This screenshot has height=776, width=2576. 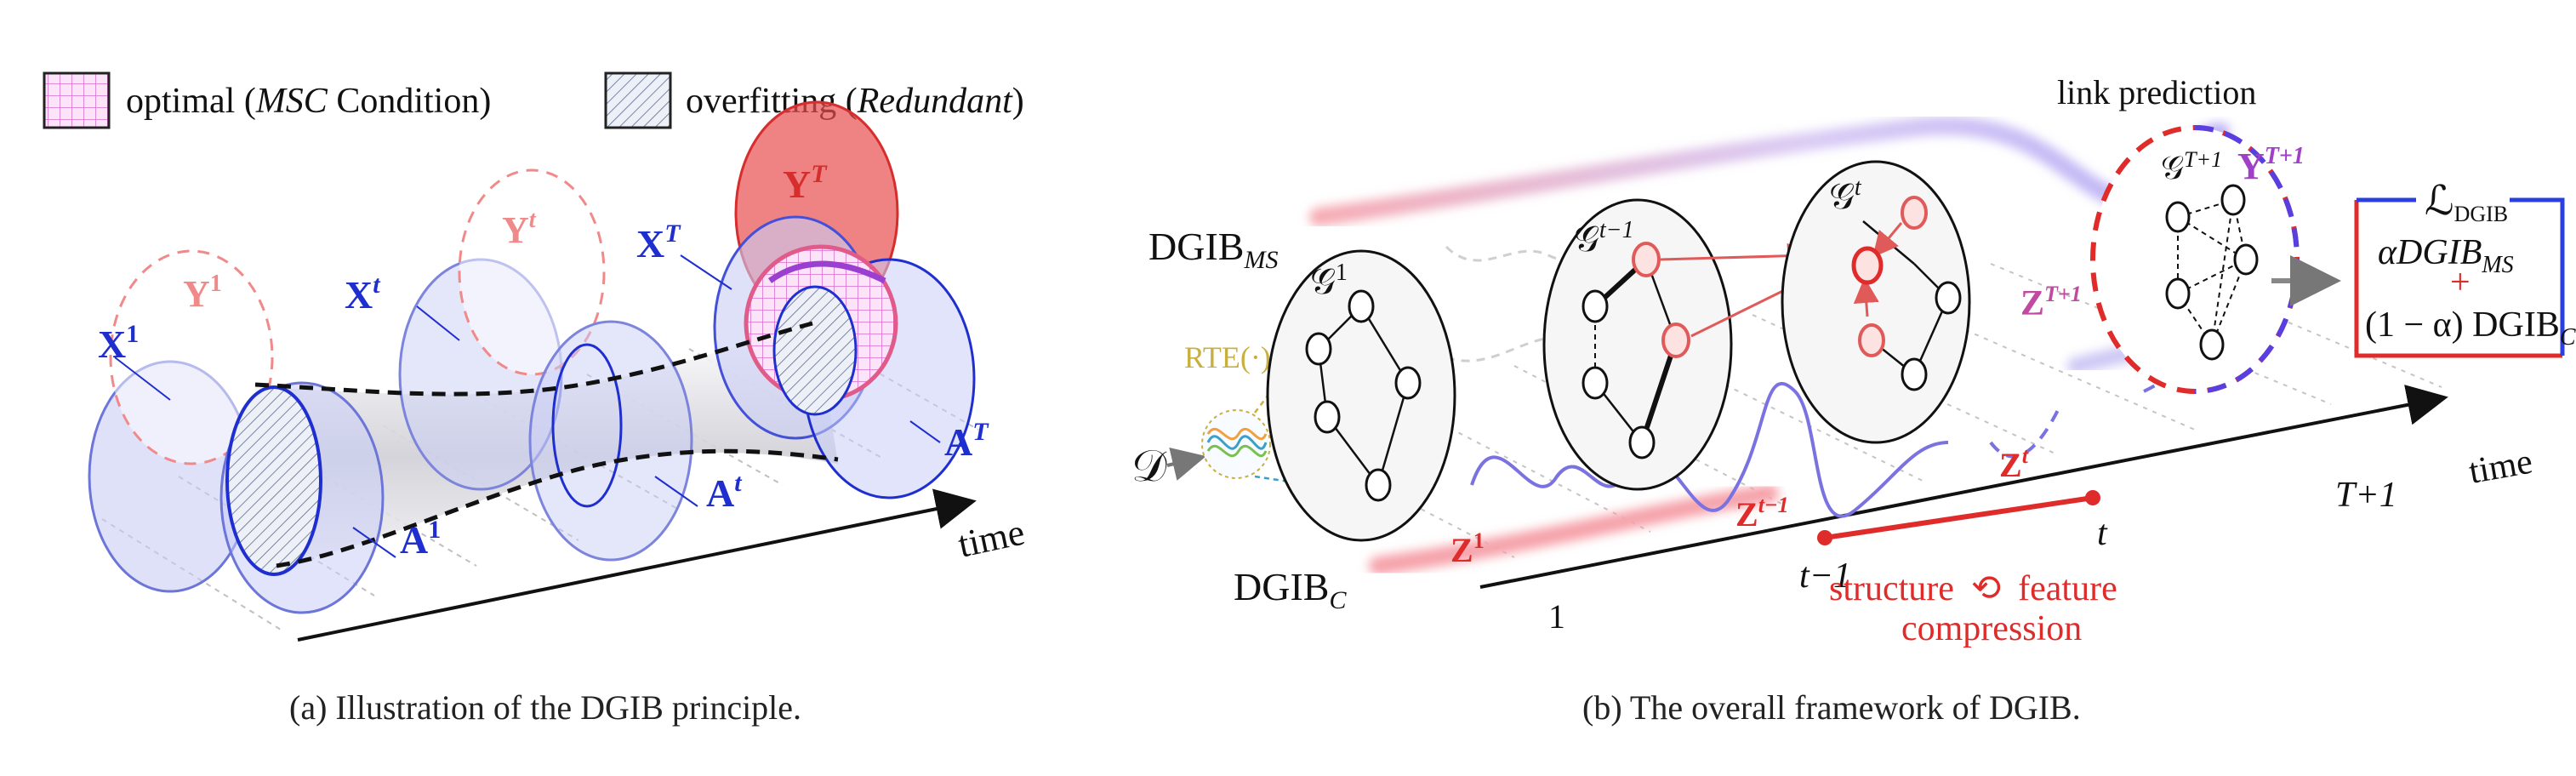 What do you see at coordinates (1637, 344) in the screenshot?
I see `graph-gt-1: 𝒢t−1` at bounding box center [1637, 344].